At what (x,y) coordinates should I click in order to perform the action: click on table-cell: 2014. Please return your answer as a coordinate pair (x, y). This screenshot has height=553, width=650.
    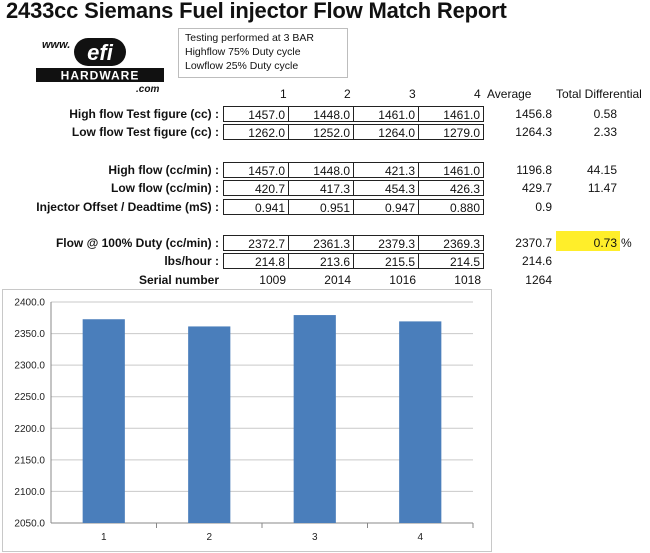
    Looking at the image, I should click on (337, 280).